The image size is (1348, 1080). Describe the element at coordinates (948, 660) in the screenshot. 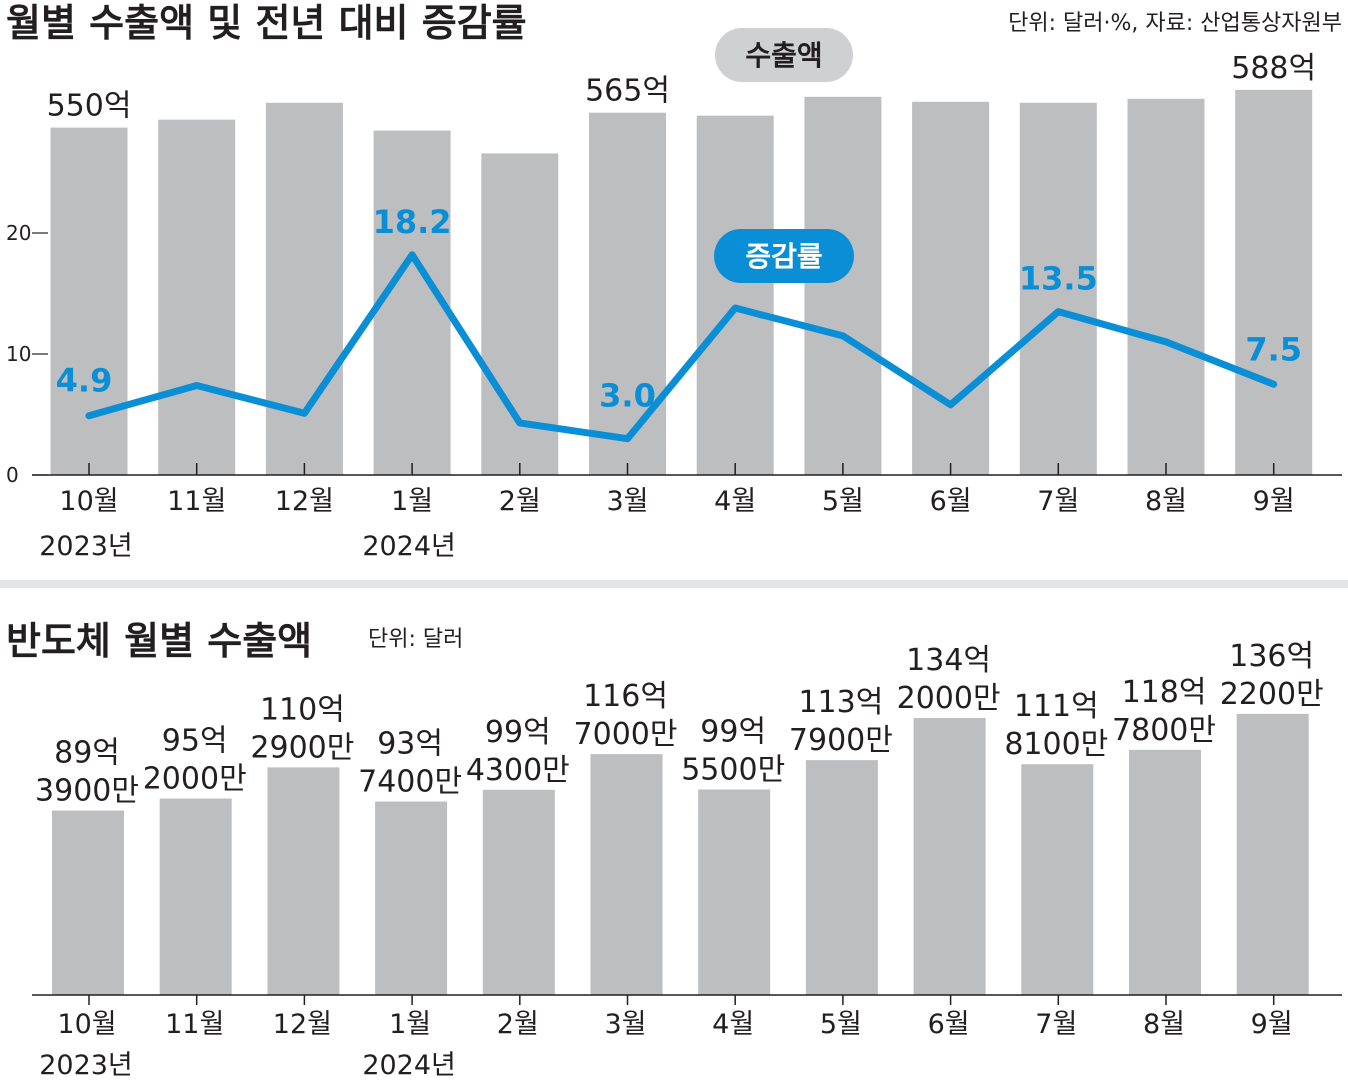

I see `semiconductor-label-line1: 134억` at that location.